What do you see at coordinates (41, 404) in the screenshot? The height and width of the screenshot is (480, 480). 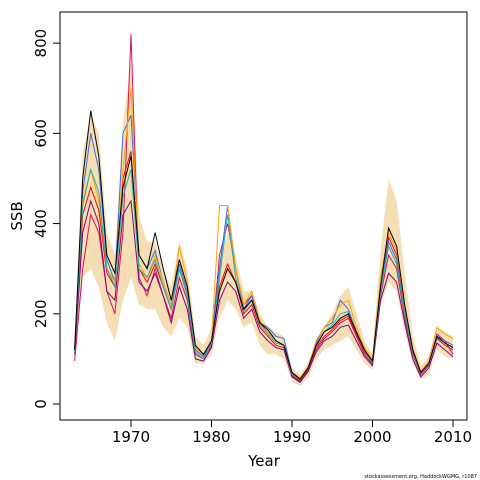 I see `y-tick-label: 0` at bounding box center [41, 404].